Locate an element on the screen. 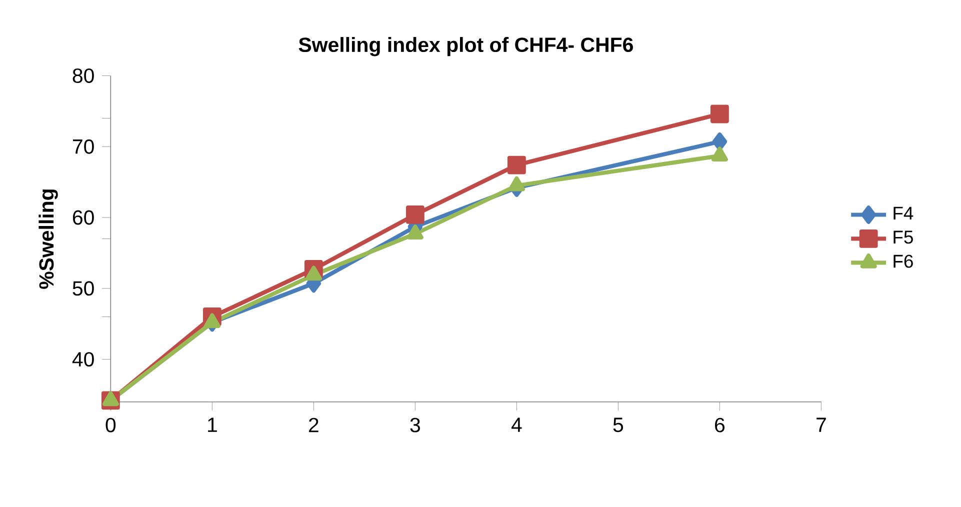 This screenshot has height=507, width=961. chart-title: Swelling index plot of CHF4- CHF6 is located at coordinates (465, 46).